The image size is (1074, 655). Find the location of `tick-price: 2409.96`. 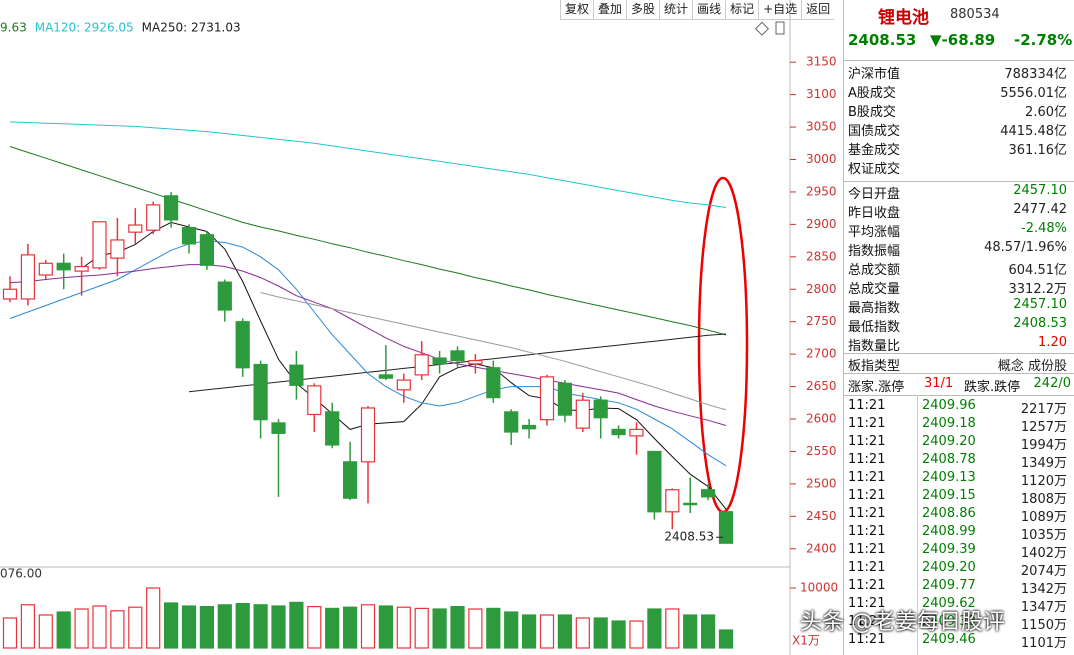

tick-price: 2409.96 is located at coordinates (949, 405).